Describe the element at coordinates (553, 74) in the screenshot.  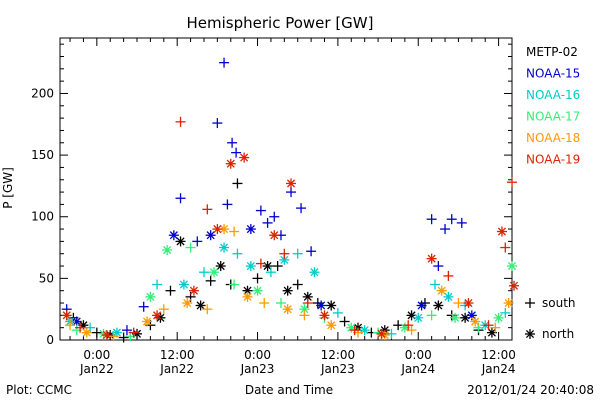
I see `legend-noaa-15: NOAA-15` at that location.